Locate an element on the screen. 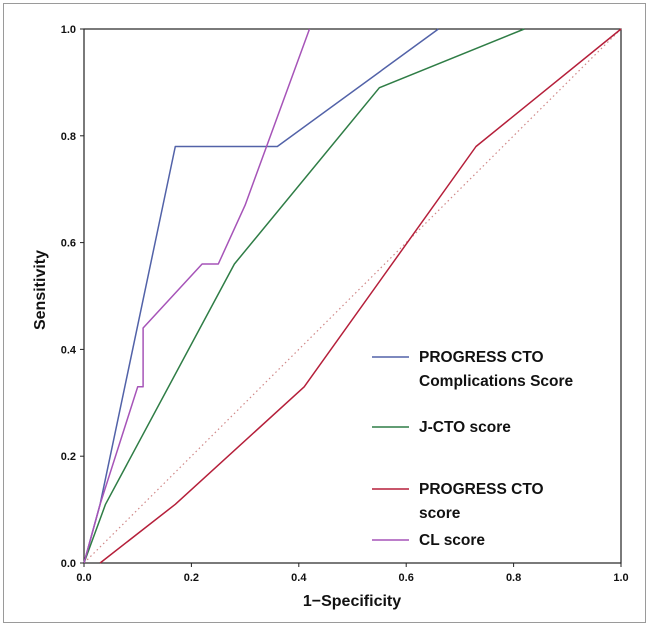 This screenshot has width=651, height=627. y-tick-label: 0.0 is located at coordinates (68, 564).